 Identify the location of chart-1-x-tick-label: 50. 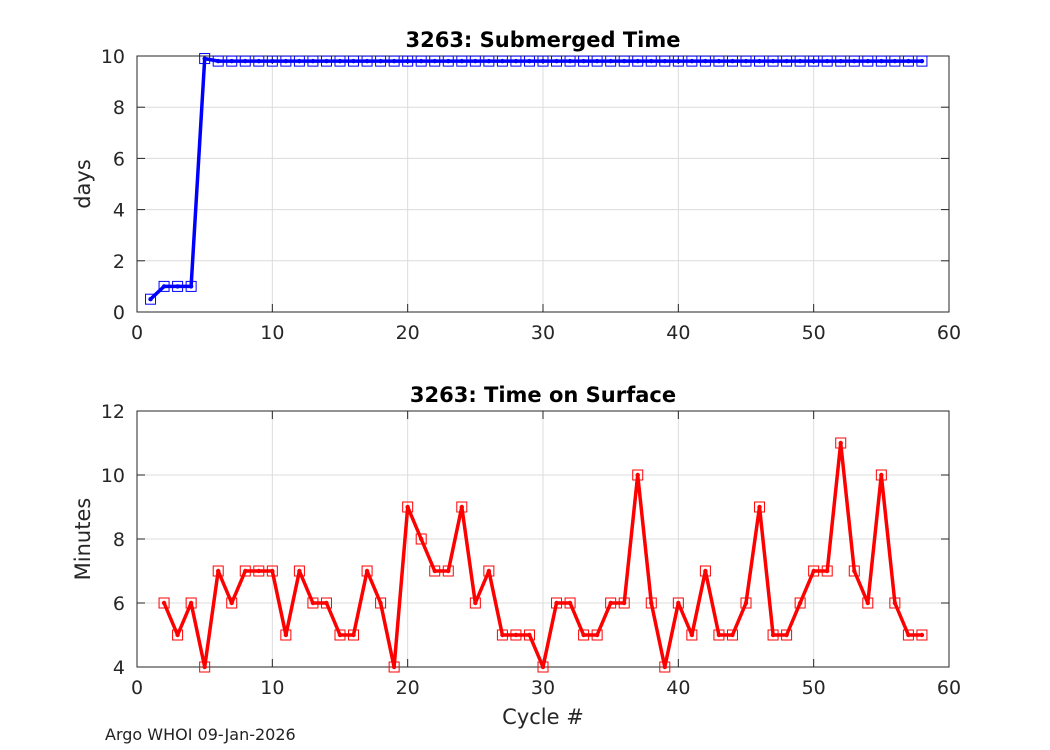
(814, 333).